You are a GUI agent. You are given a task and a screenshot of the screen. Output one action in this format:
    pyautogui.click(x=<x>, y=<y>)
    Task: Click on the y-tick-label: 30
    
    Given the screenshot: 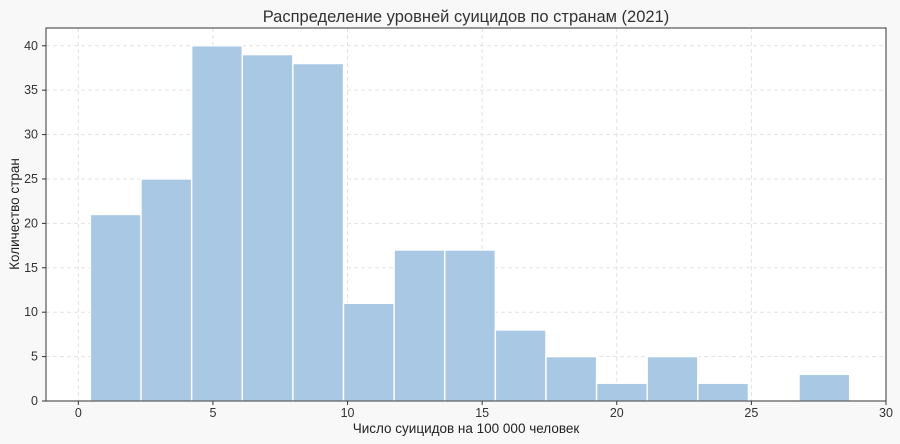 What is the action you would take?
    pyautogui.click(x=31, y=135)
    